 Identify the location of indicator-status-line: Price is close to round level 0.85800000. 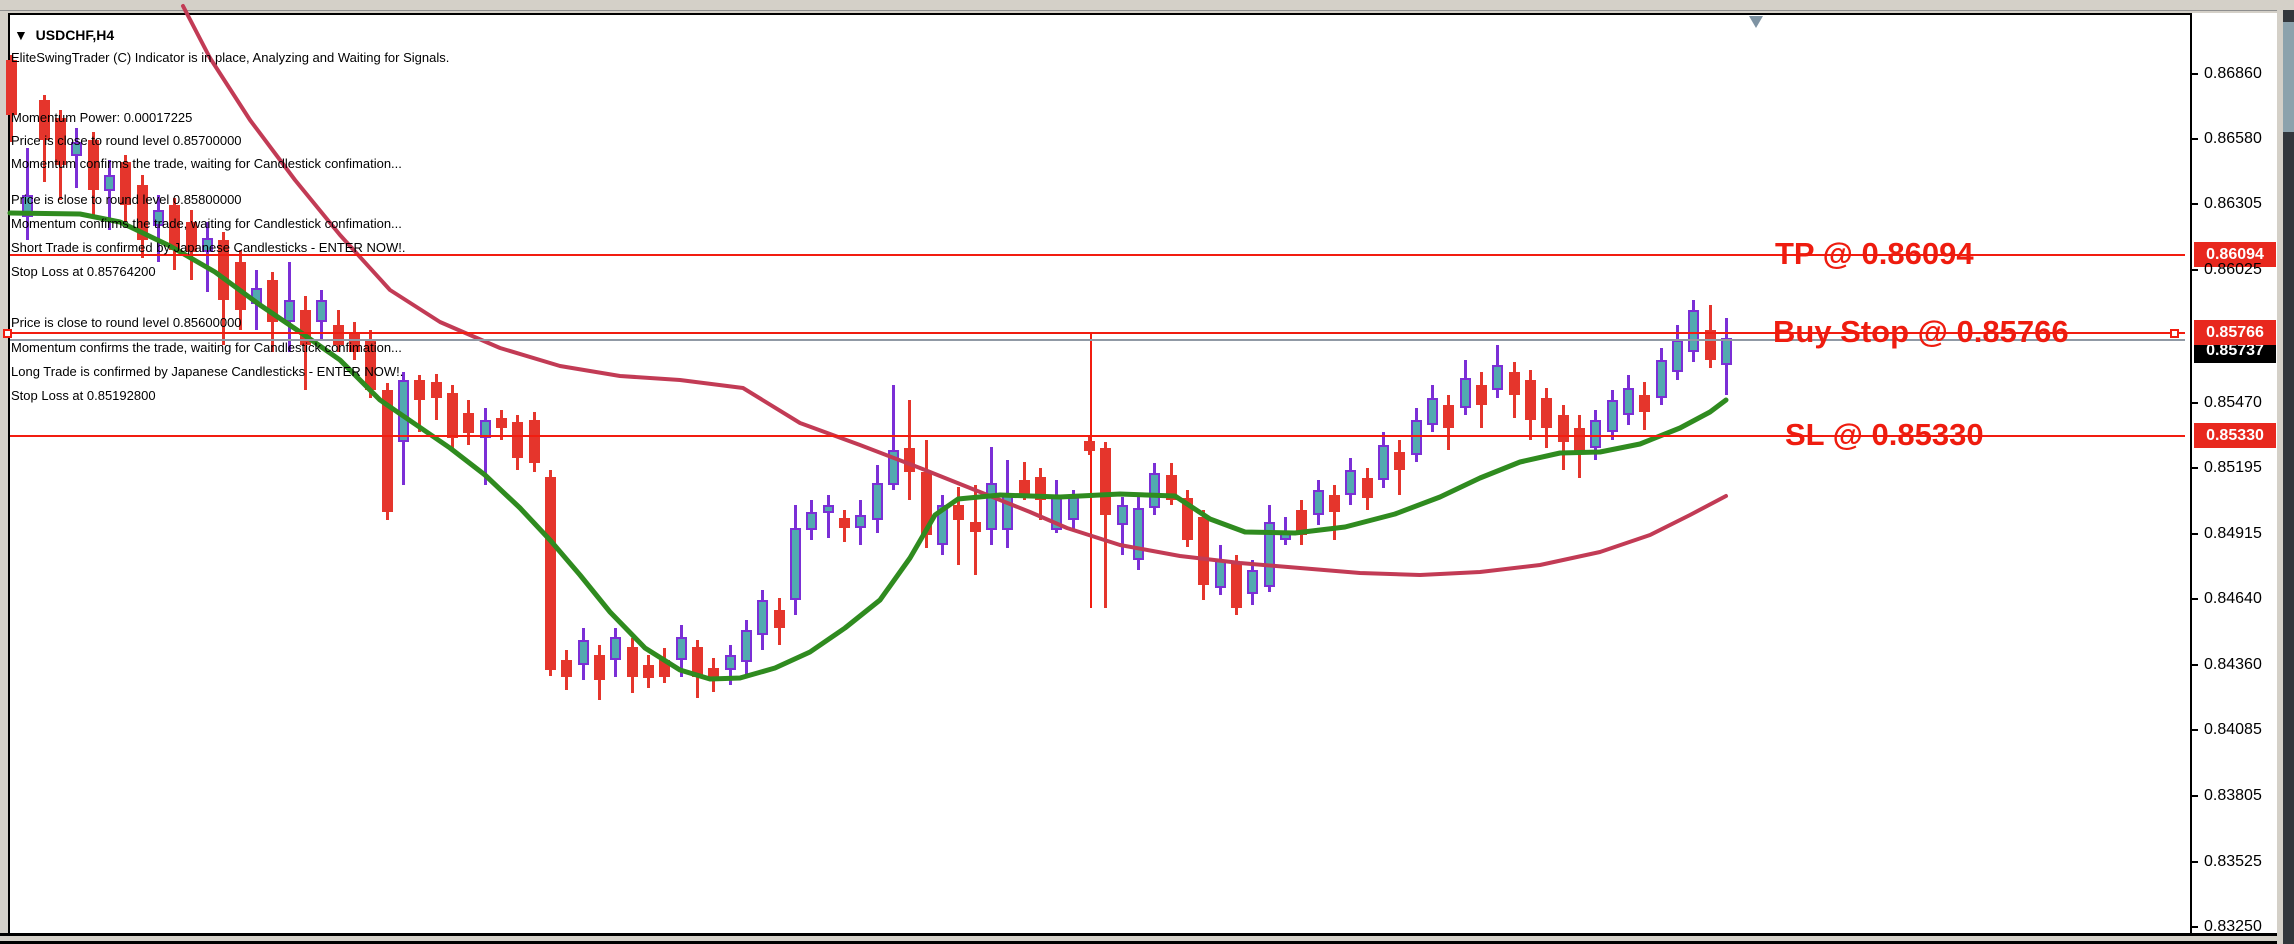
(126, 199).